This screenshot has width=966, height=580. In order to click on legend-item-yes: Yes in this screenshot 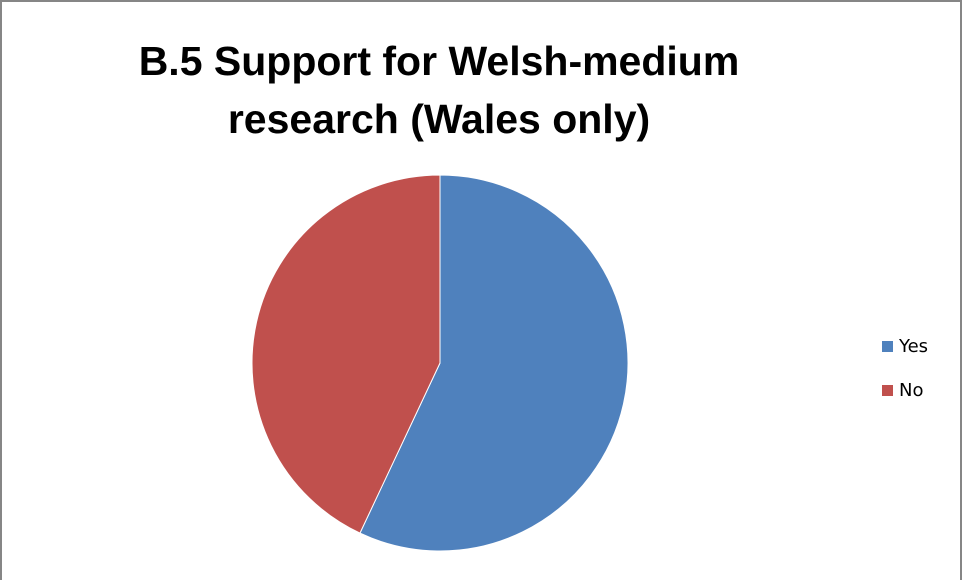, I will do `click(905, 346)`.